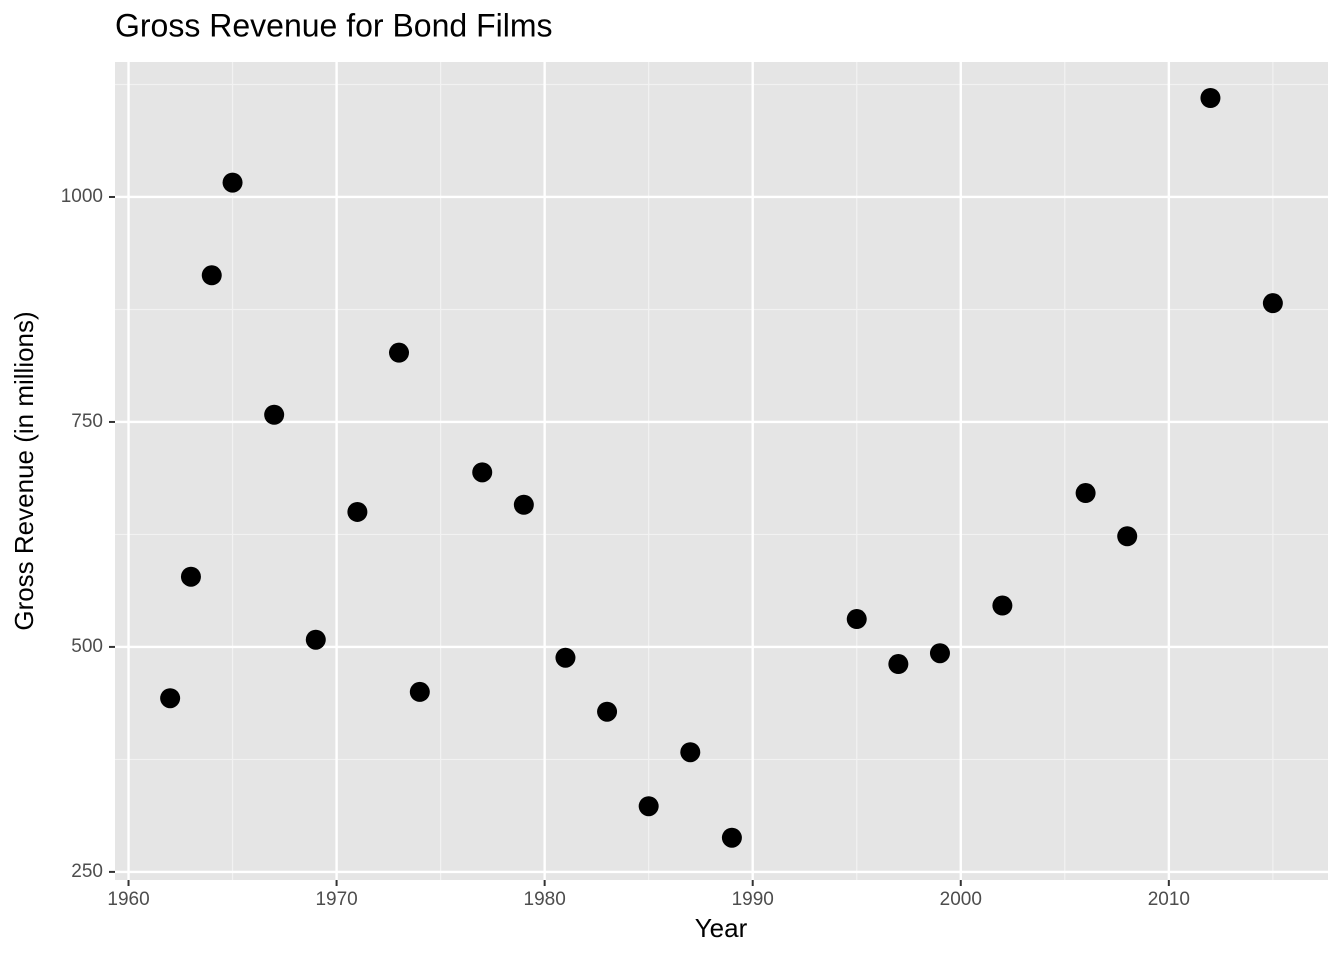  What do you see at coordinates (82, 196) in the screenshot?
I see `y-tick-label: 1000` at bounding box center [82, 196].